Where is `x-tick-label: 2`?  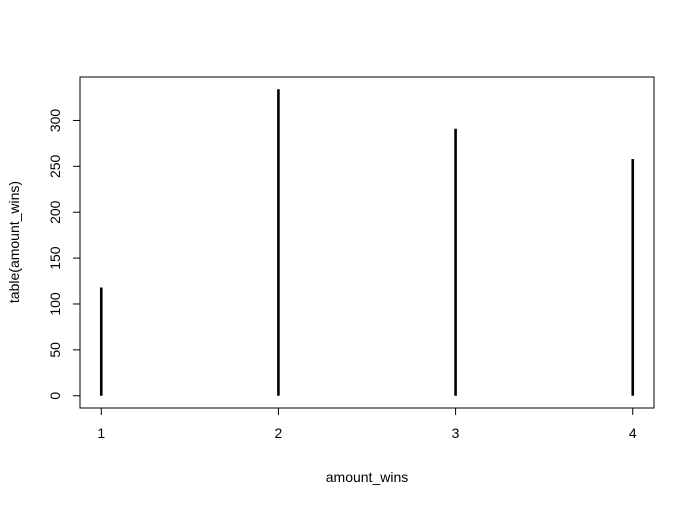
x-tick-label: 2 is located at coordinates (279, 433).